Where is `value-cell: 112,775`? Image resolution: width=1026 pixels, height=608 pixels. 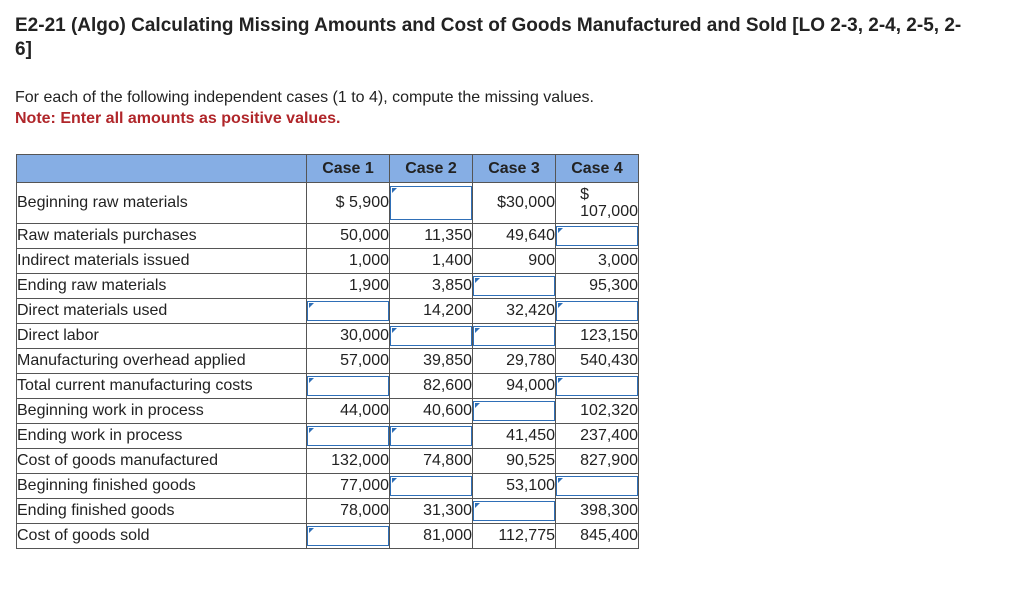
value-cell: 112,775 is located at coordinates (514, 536).